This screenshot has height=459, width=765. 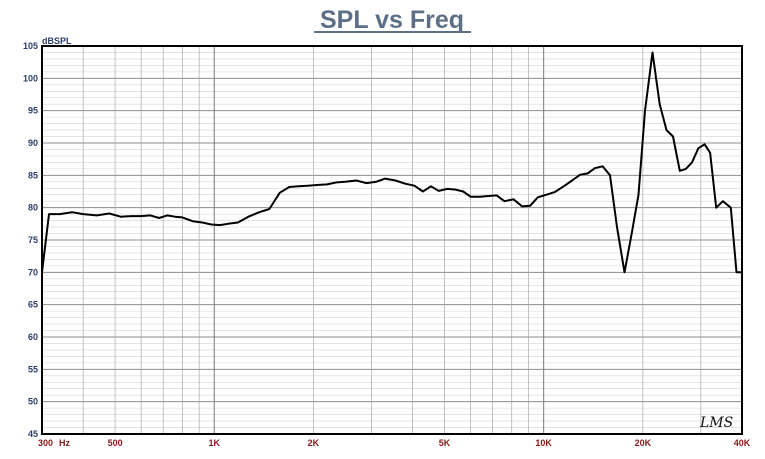 I want to click on y-axis-label: dBSPL, so click(x=57, y=41).